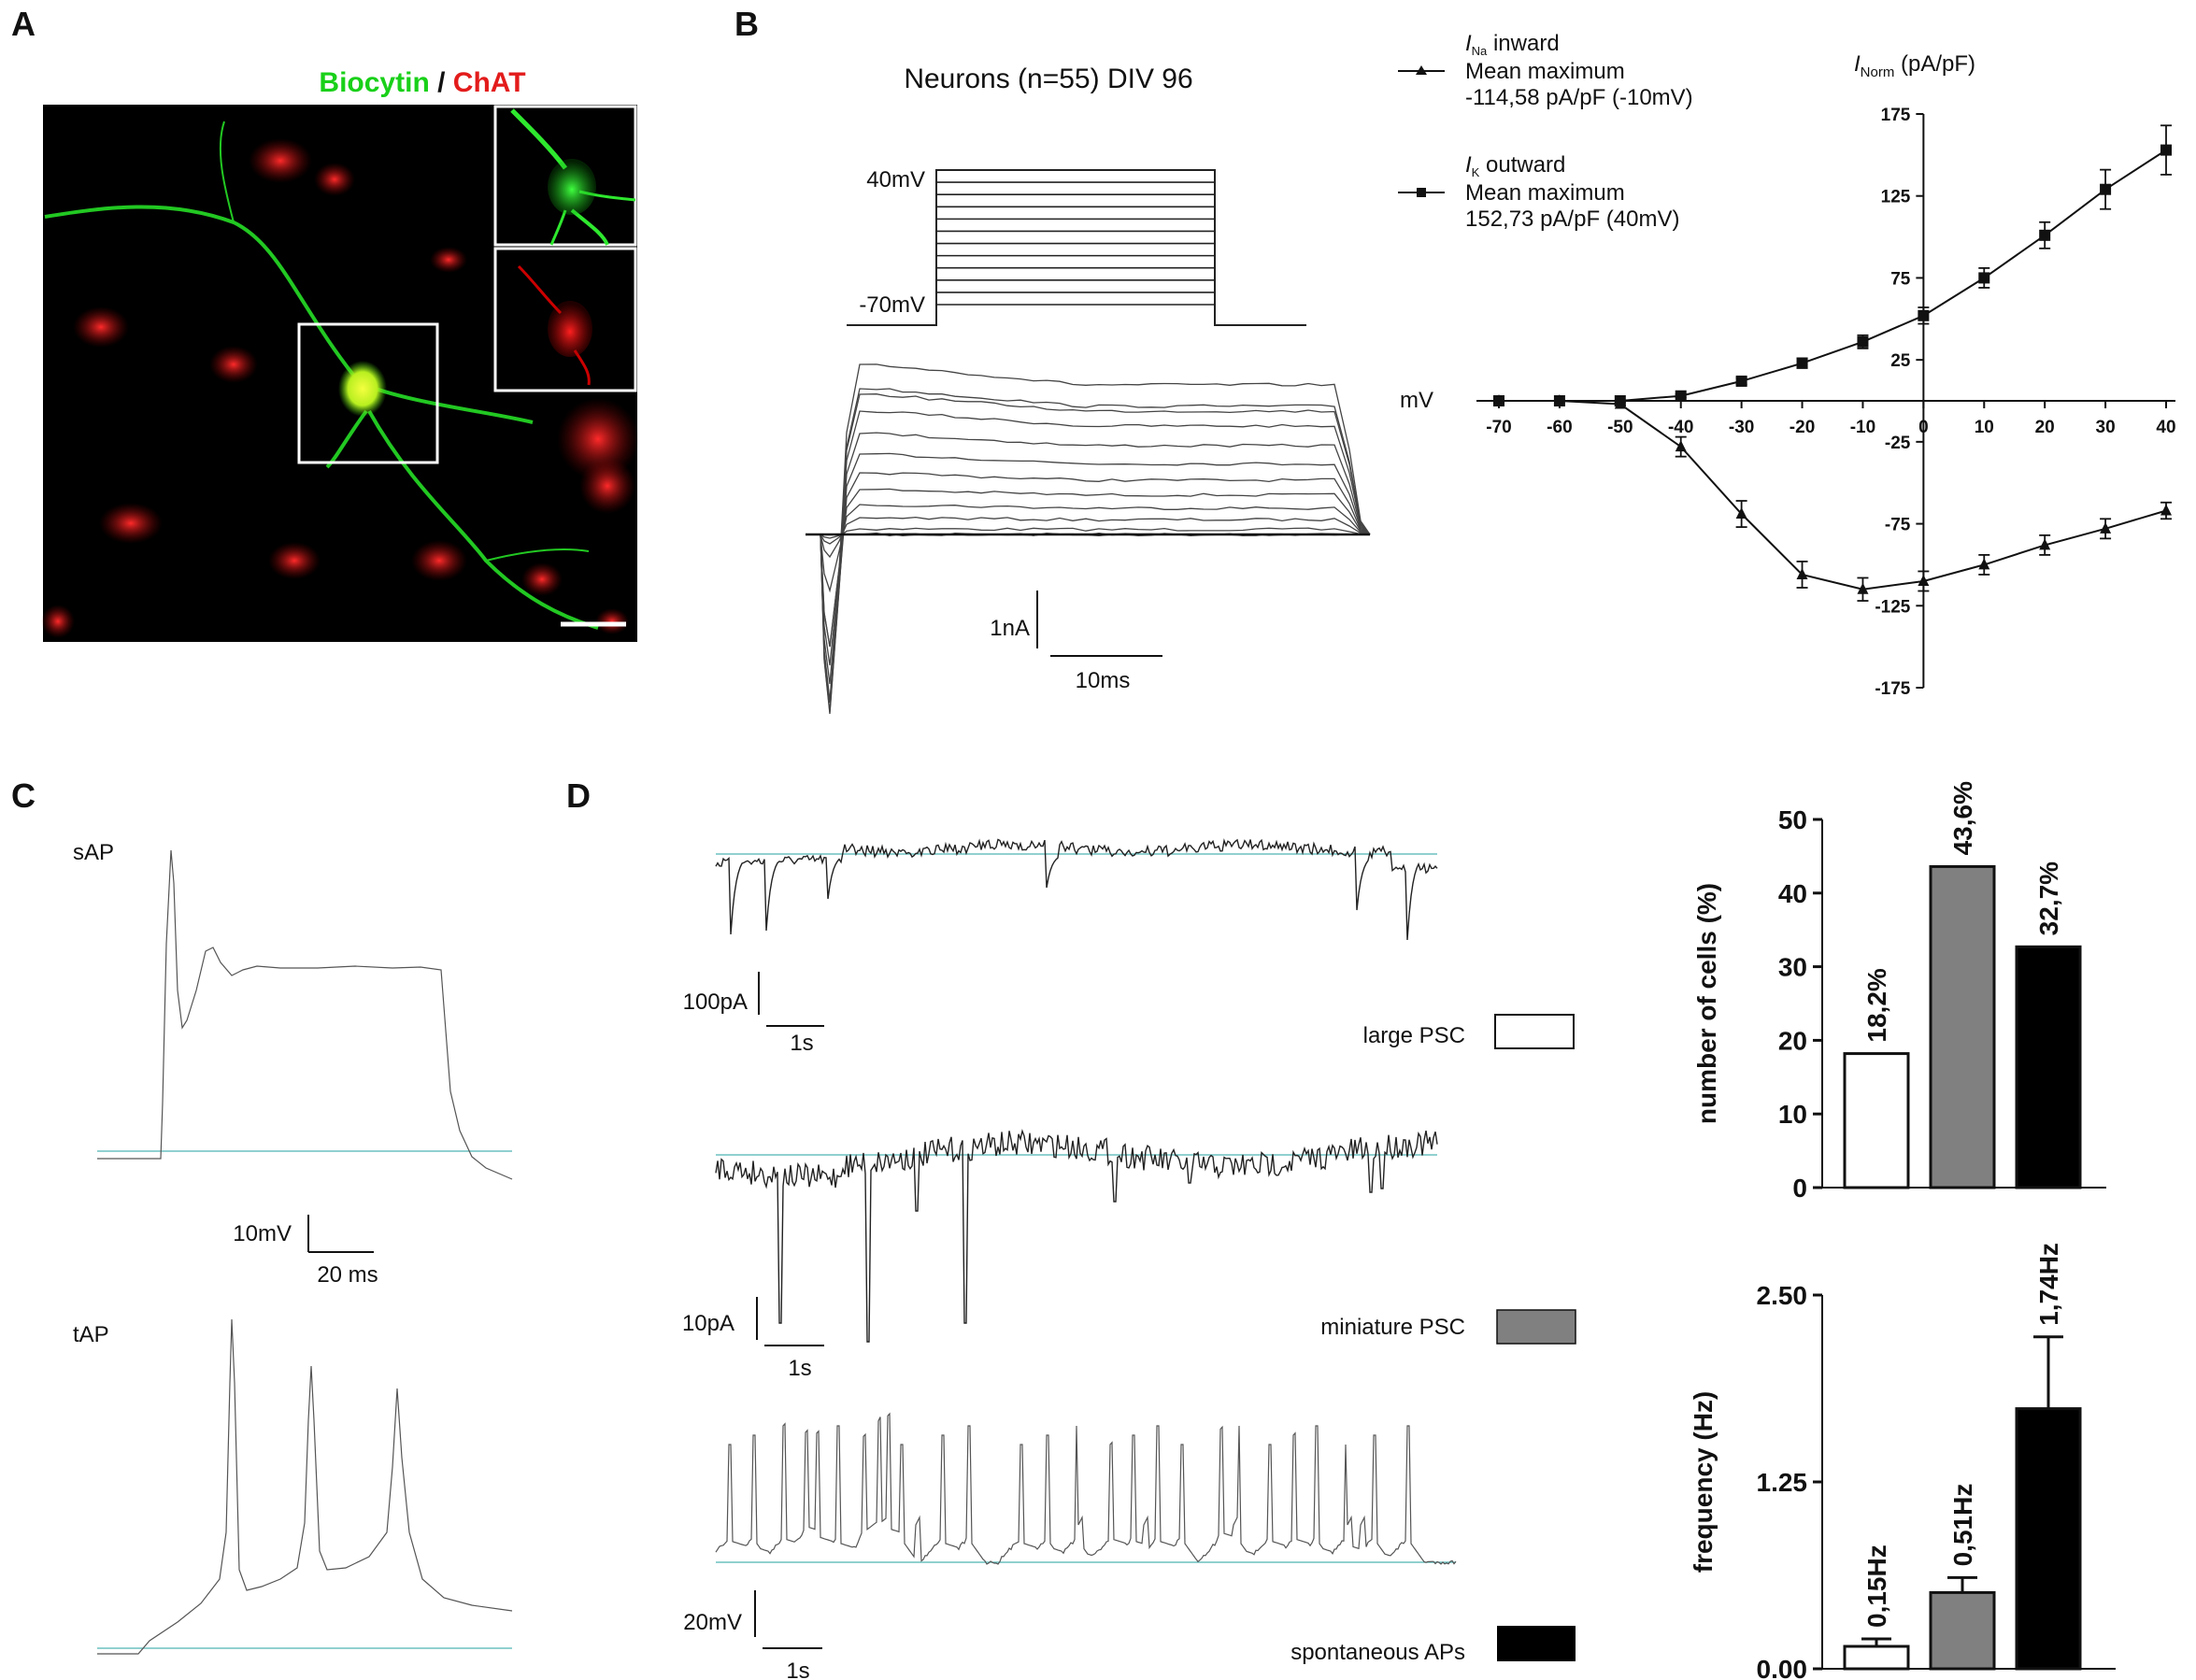 The width and height of the screenshot is (2196, 1680). What do you see at coordinates (489, 82) in the screenshot?
I see `chat-label: ChAT` at bounding box center [489, 82].